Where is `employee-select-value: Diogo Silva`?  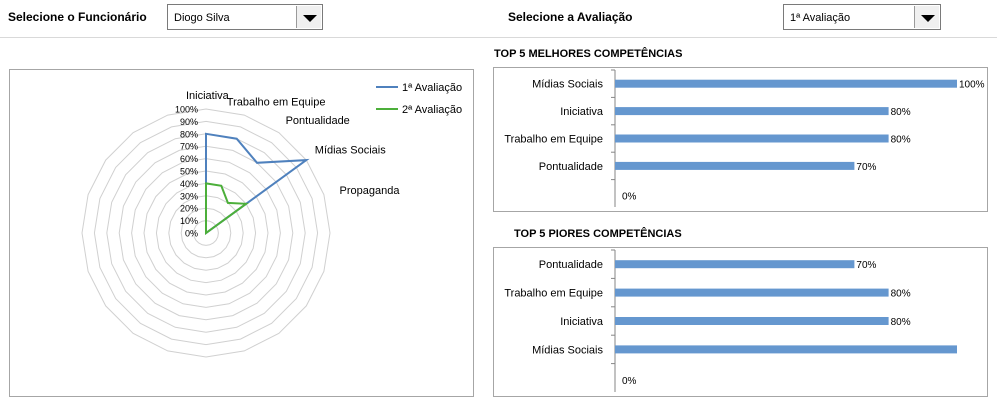
employee-select-value: Diogo Silva is located at coordinates (202, 18).